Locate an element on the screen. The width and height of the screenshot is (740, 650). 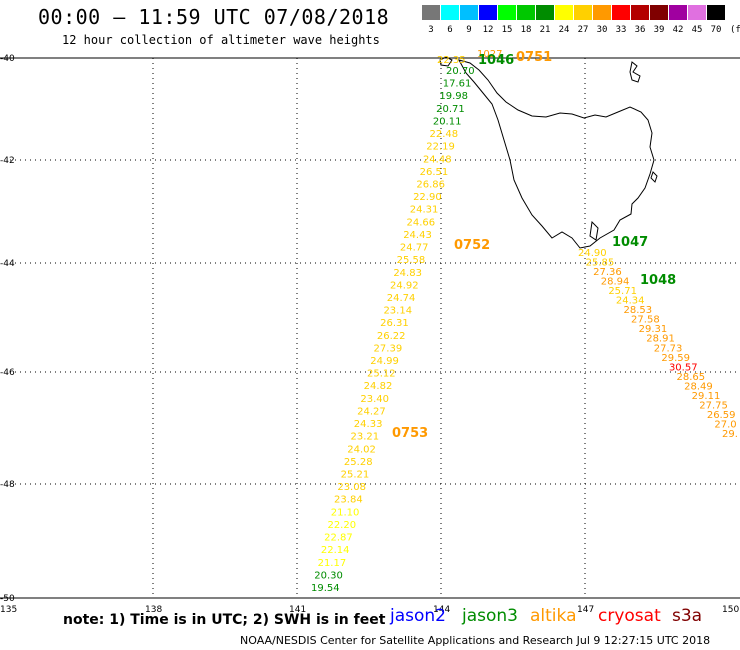
swh-value: 28.91 is located at coordinates (660, 339).